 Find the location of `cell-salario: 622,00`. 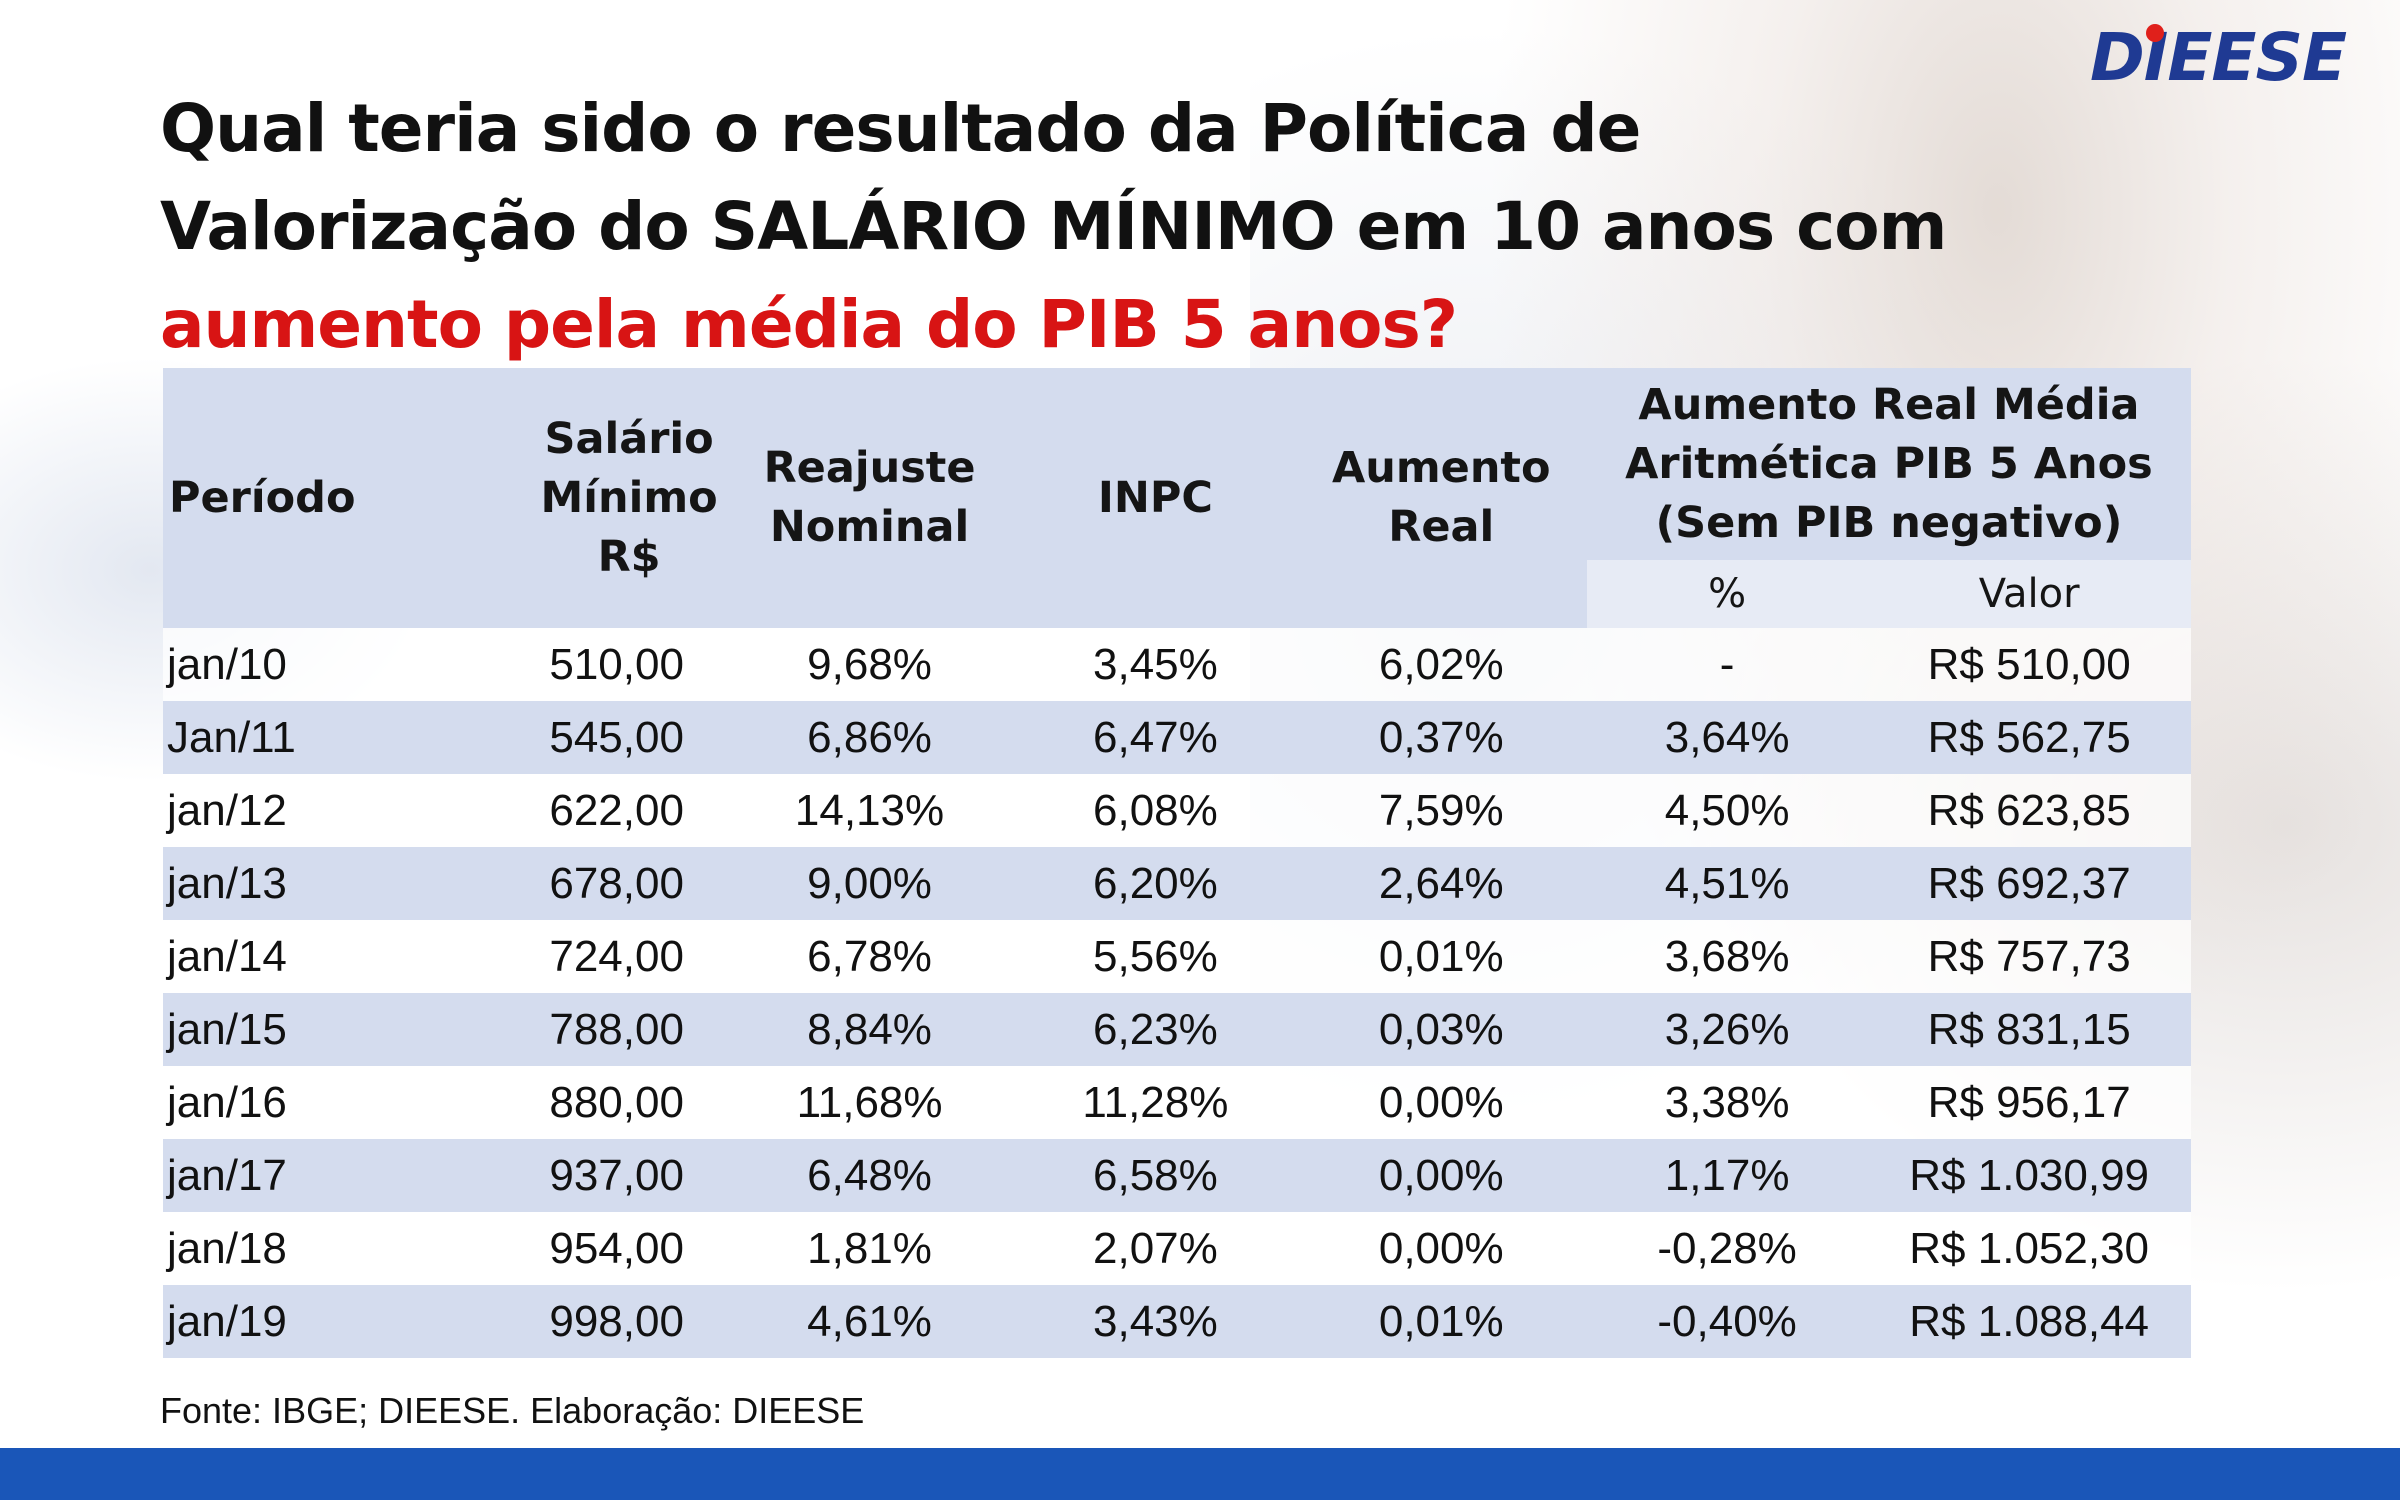

cell-salario: 622,00 is located at coordinates (589, 810).